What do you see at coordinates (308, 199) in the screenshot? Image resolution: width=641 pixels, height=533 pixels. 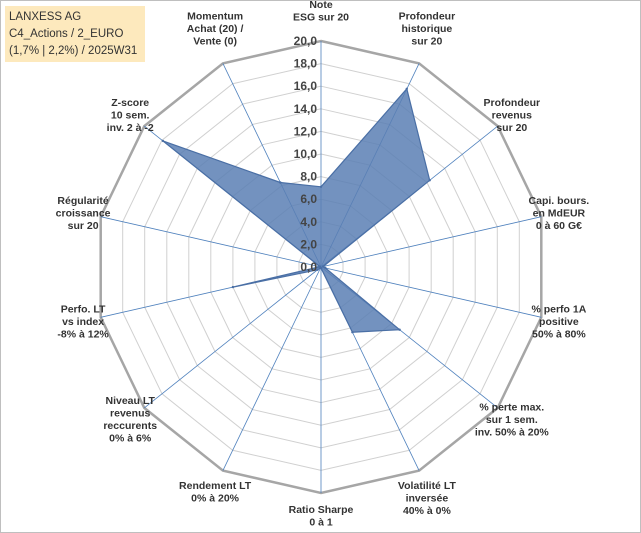 I see `tick-label: 6,0` at bounding box center [308, 199].